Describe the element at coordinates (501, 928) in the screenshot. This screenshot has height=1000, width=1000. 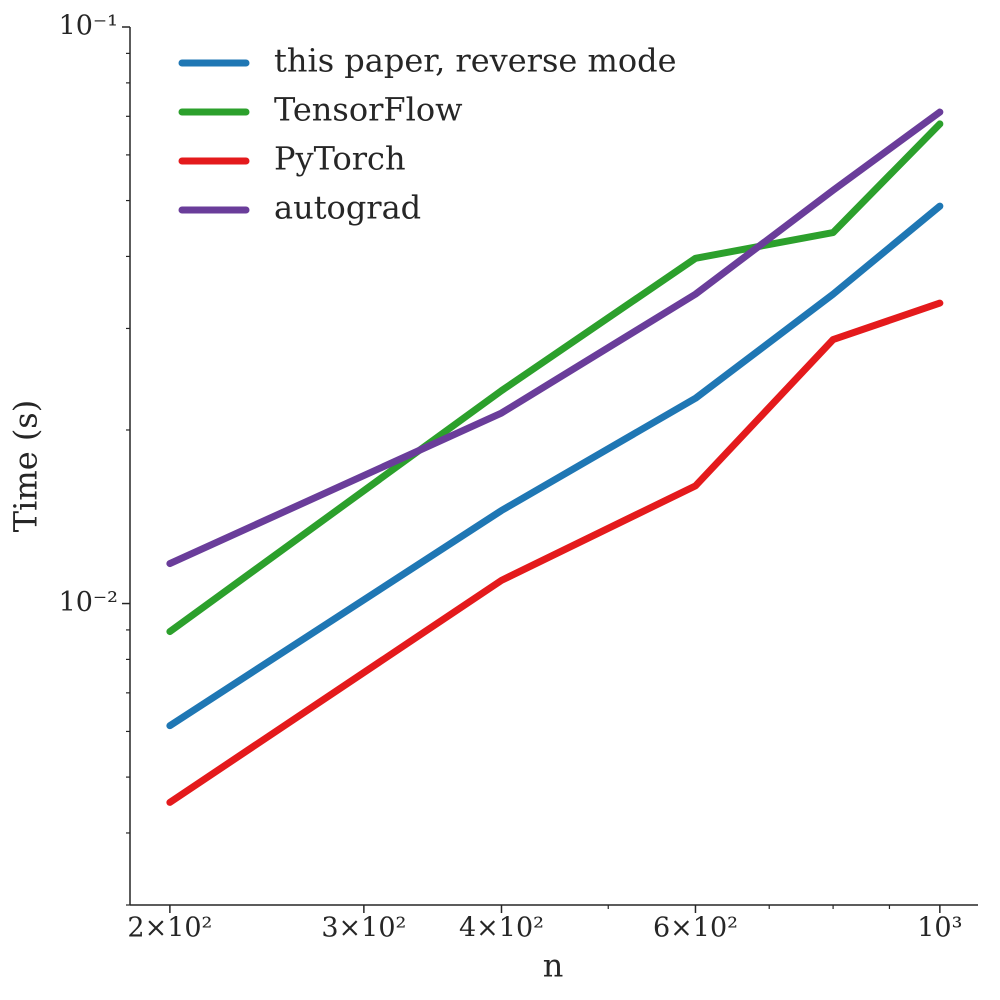
I see `x-tick-label: 4×10²` at that location.